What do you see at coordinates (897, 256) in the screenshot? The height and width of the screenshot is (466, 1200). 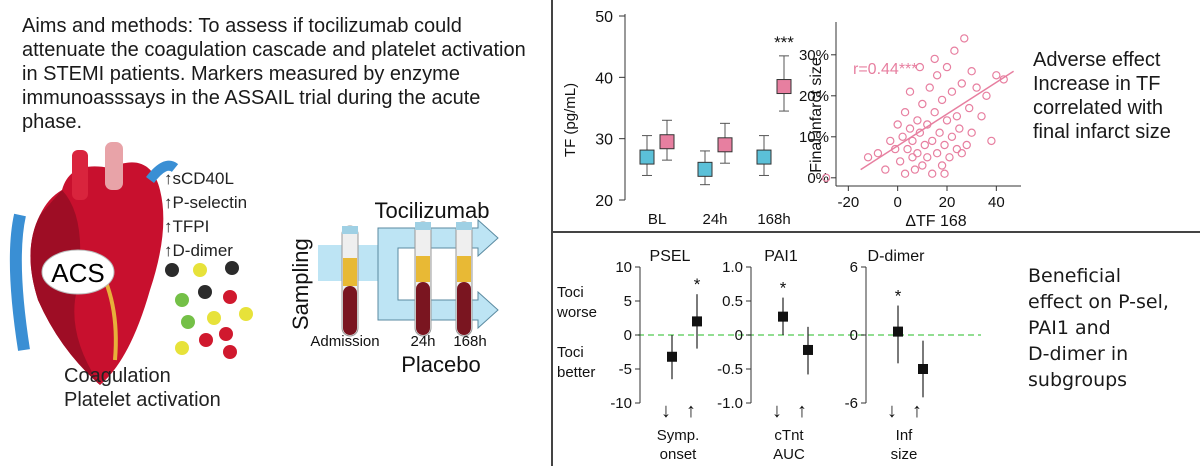 I see `forest-title: D-dimer` at bounding box center [897, 256].